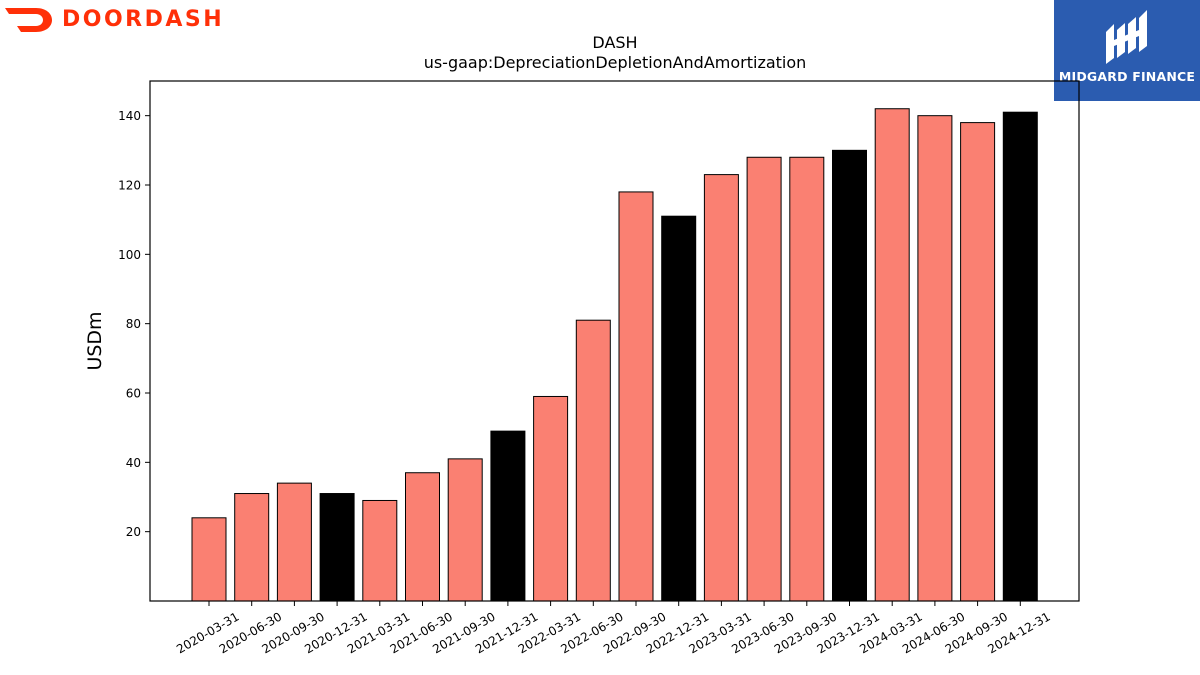 The height and width of the screenshot is (675, 1200). What do you see at coordinates (133, 532) in the screenshot?
I see `y-tick-label: 20` at bounding box center [133, 532].